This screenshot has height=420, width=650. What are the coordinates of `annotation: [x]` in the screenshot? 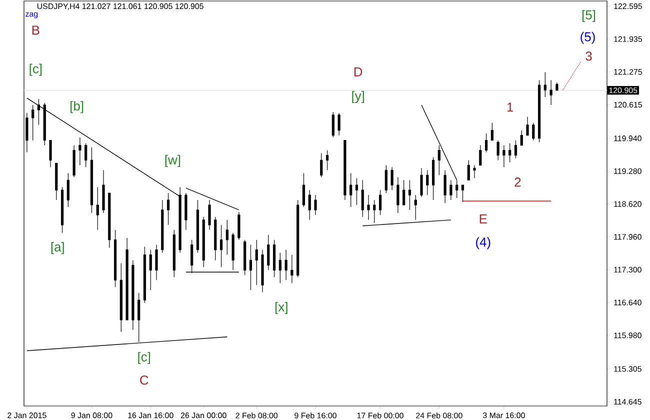 It's located at (281, 308).